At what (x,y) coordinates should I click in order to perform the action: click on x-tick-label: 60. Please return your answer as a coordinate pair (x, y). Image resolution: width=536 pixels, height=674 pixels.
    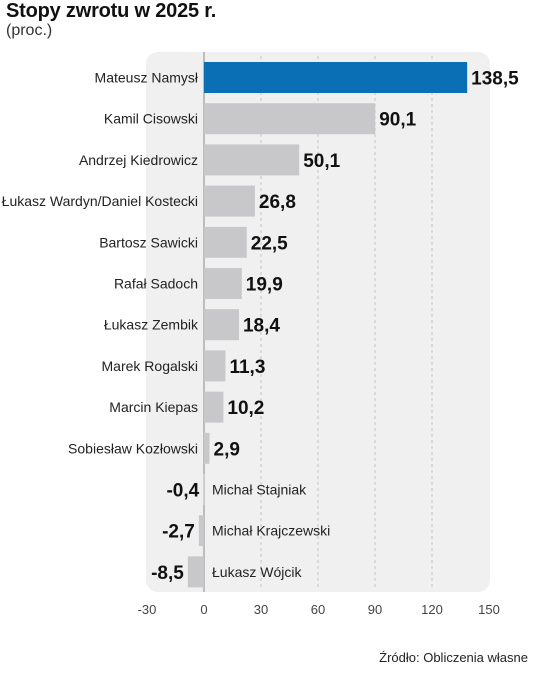
    Looking at the image, I should click on (318, 609).